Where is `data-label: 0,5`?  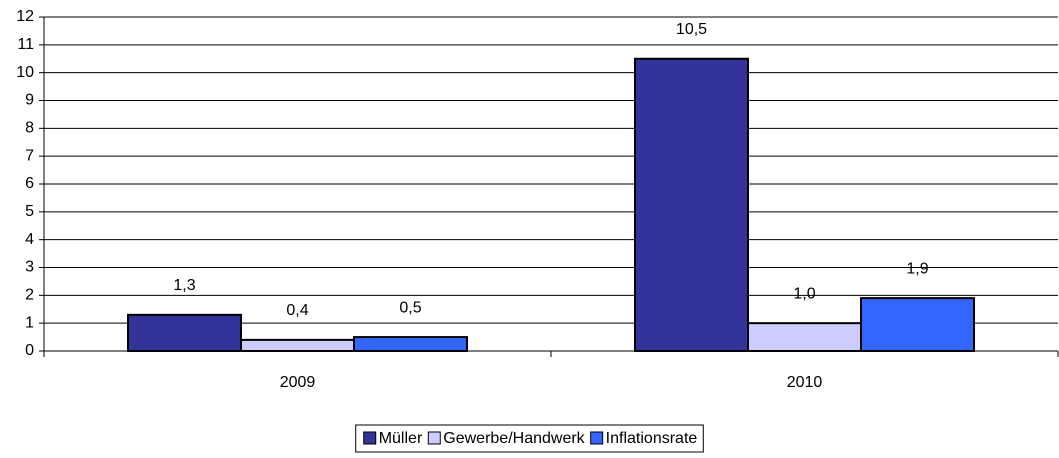 data-label: 0,5 is located at coordinates (410, 307).